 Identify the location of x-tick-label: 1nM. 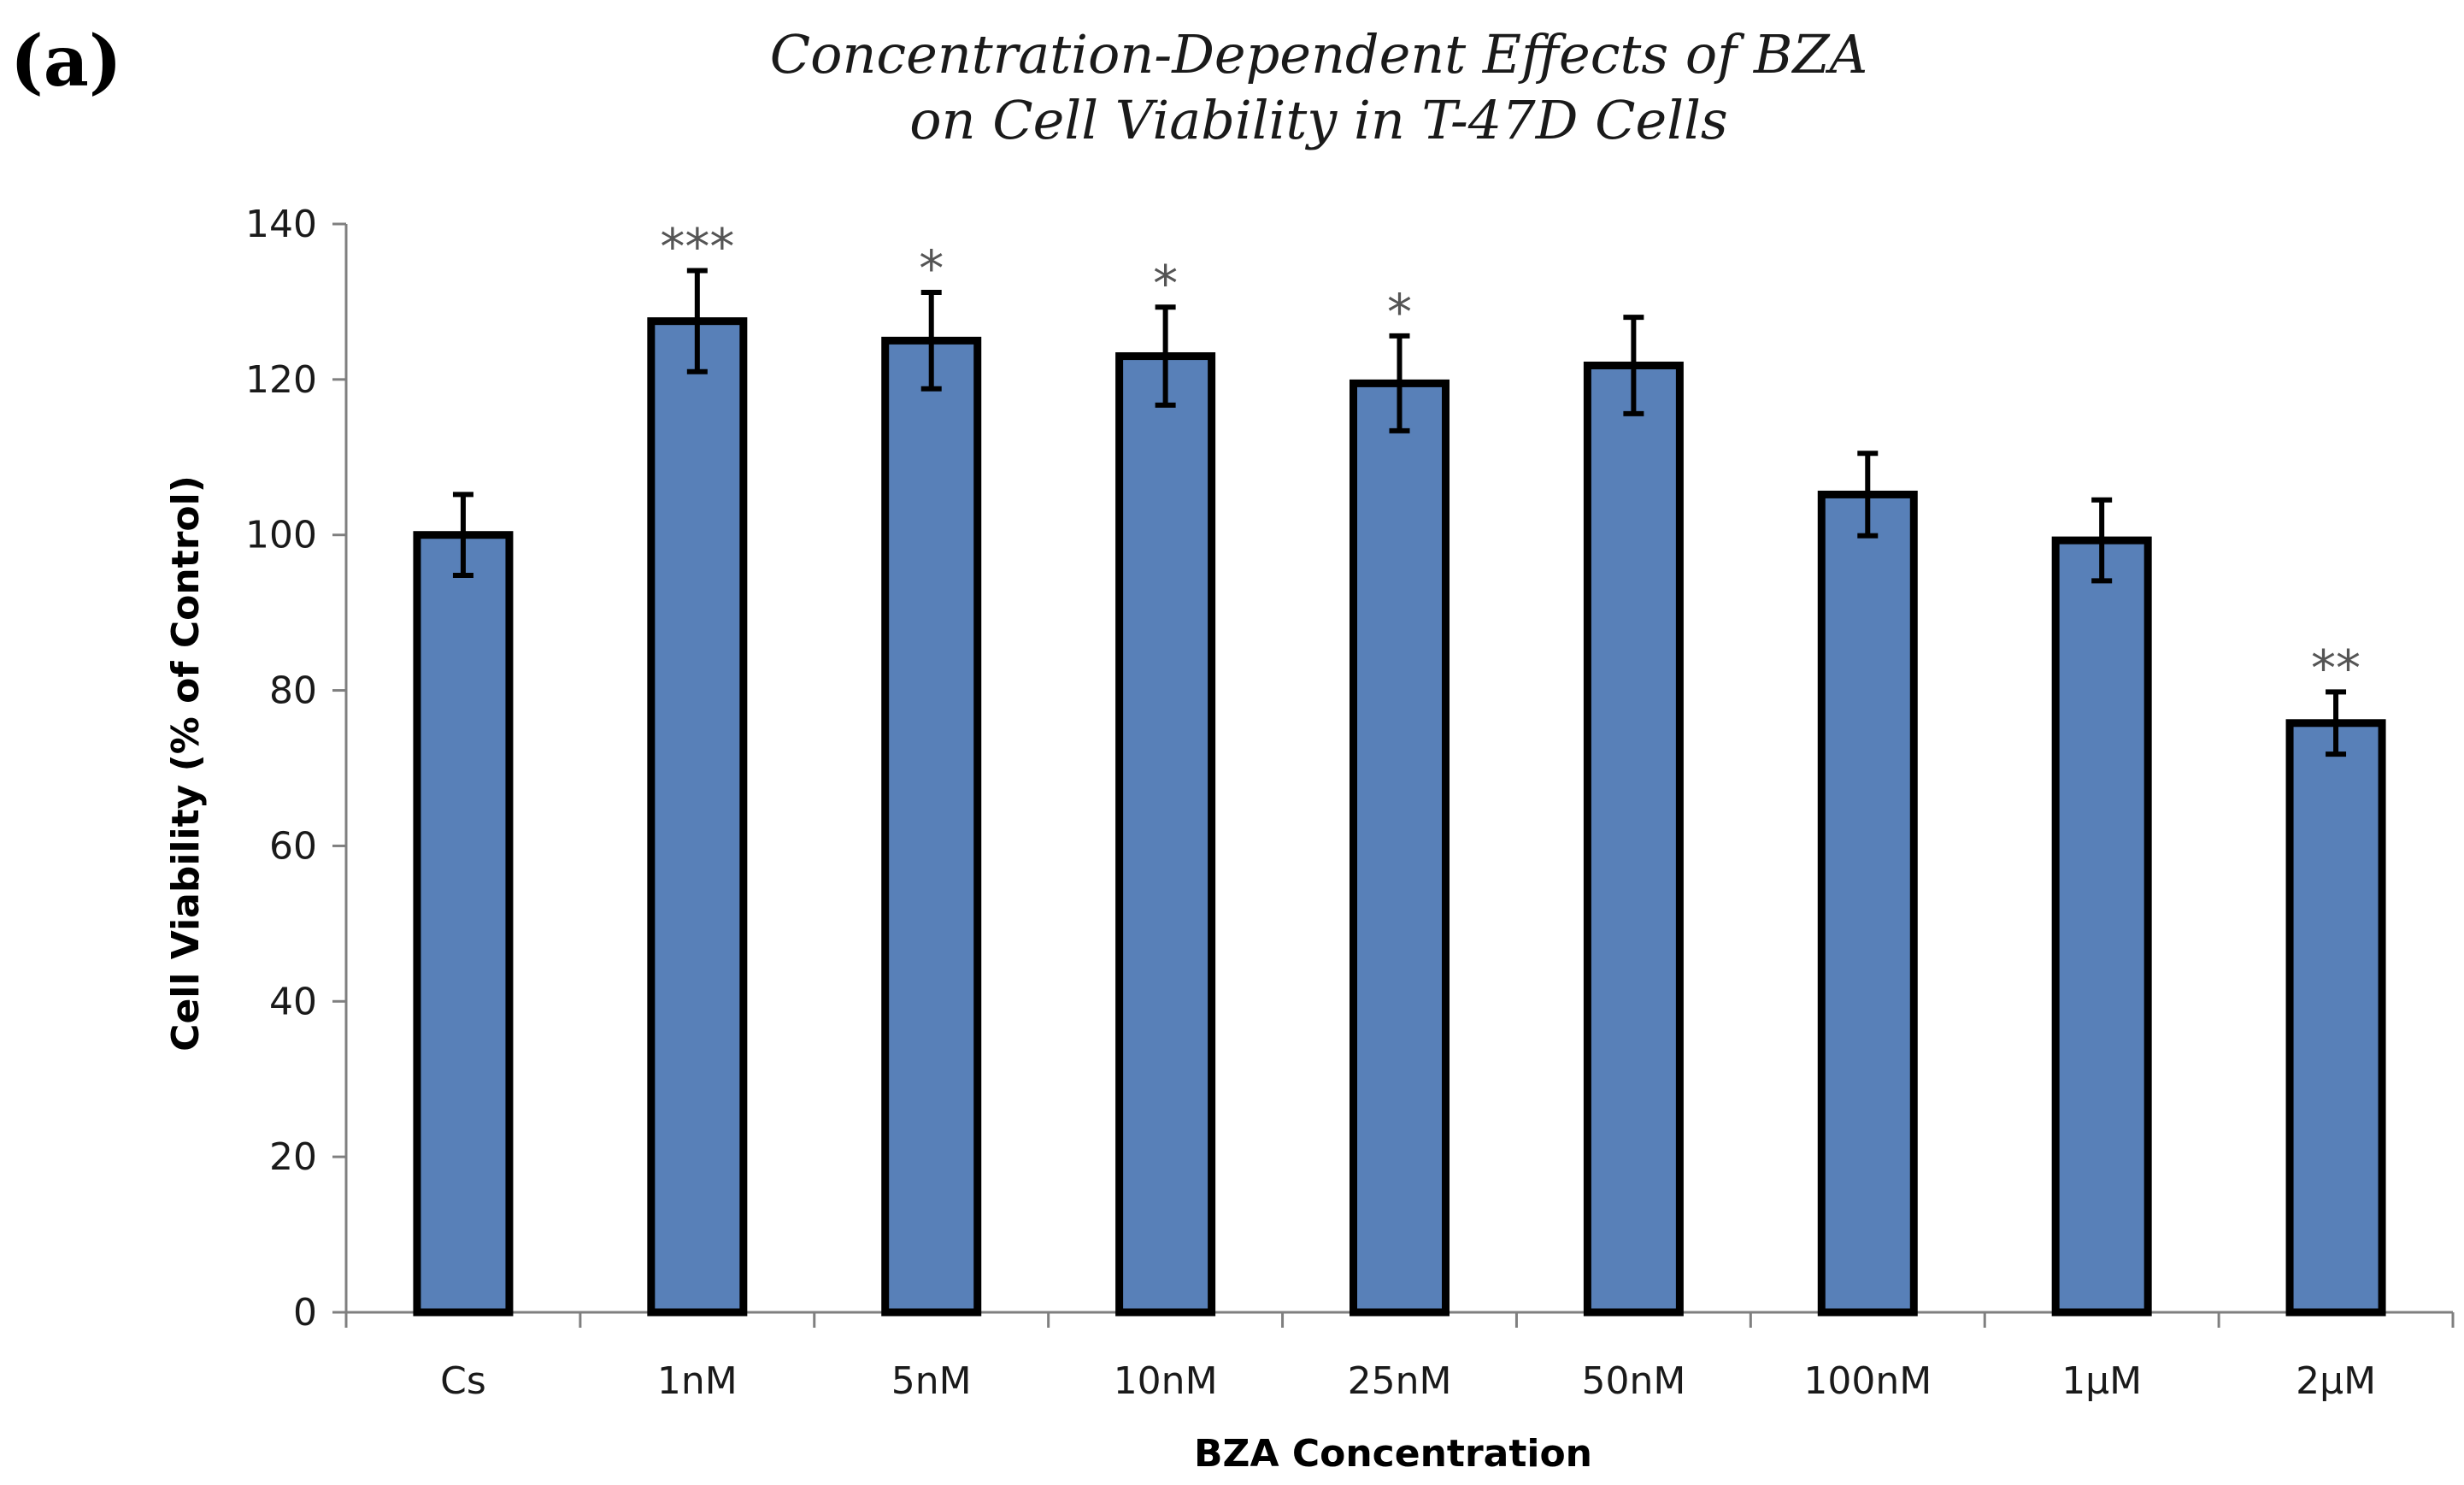
(697, 1381).